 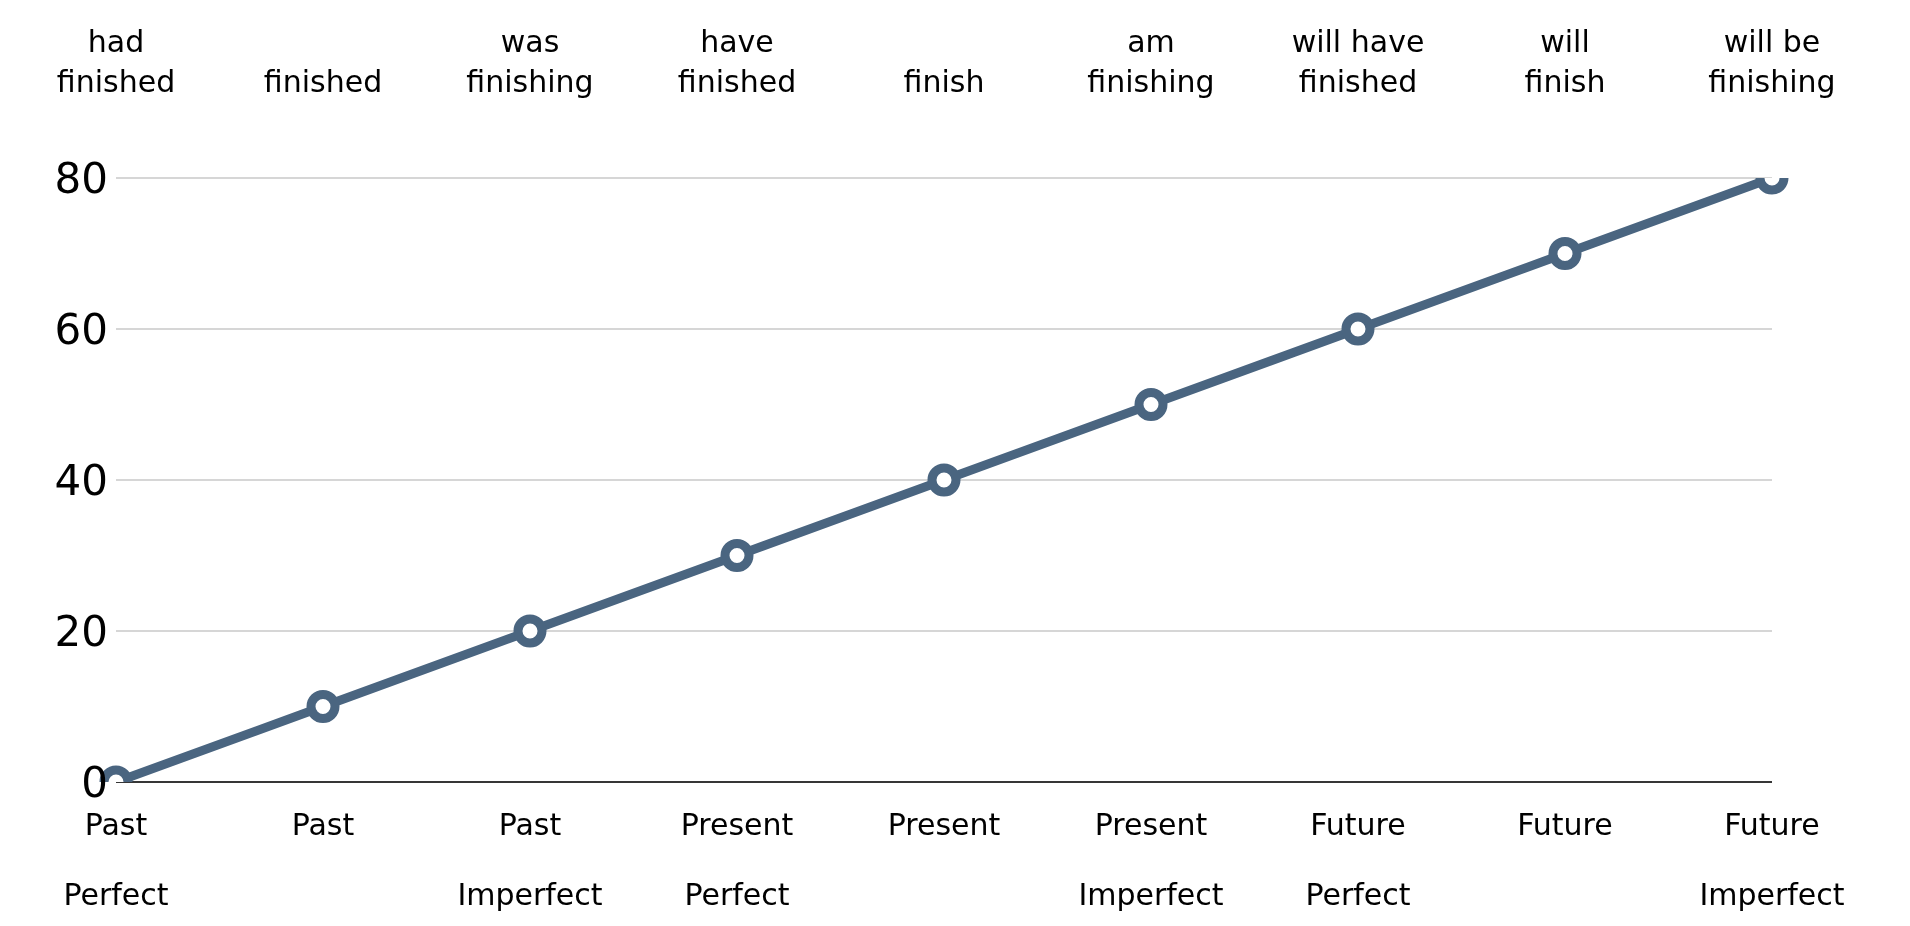 I want to click on y-tick-label: 0, so click(x=94, y=782).